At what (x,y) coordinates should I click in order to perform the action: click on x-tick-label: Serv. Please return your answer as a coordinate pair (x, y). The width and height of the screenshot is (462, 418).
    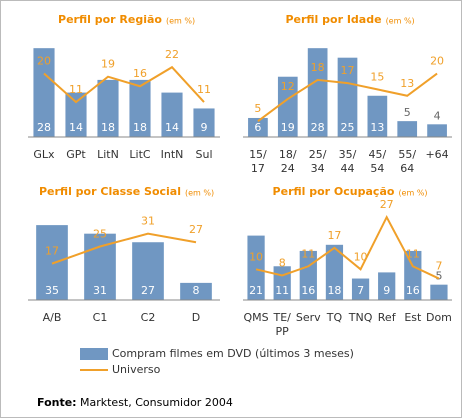
    Looking at the image, I should click on (308, 317).